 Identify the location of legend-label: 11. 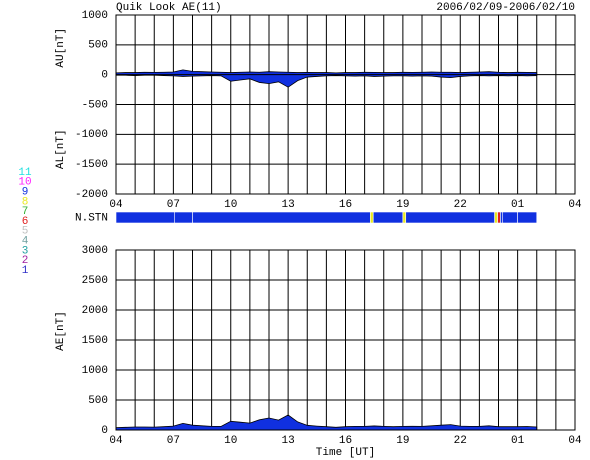
(25, 173).